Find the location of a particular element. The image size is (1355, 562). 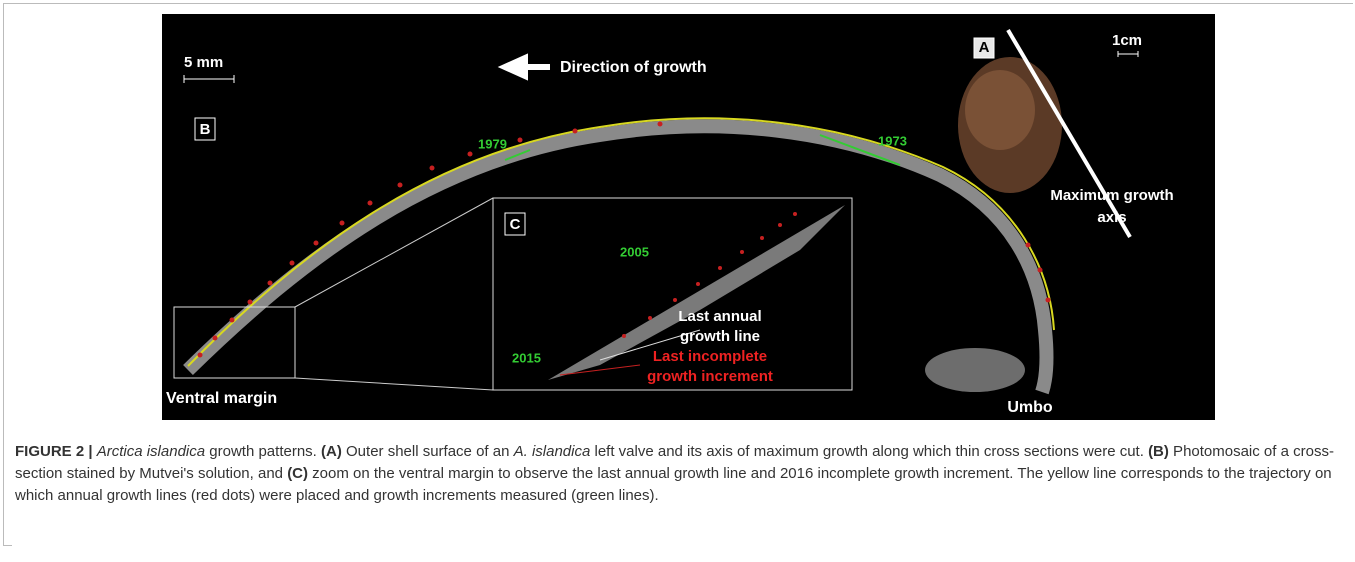

inset is located at coordinates (672, 294).